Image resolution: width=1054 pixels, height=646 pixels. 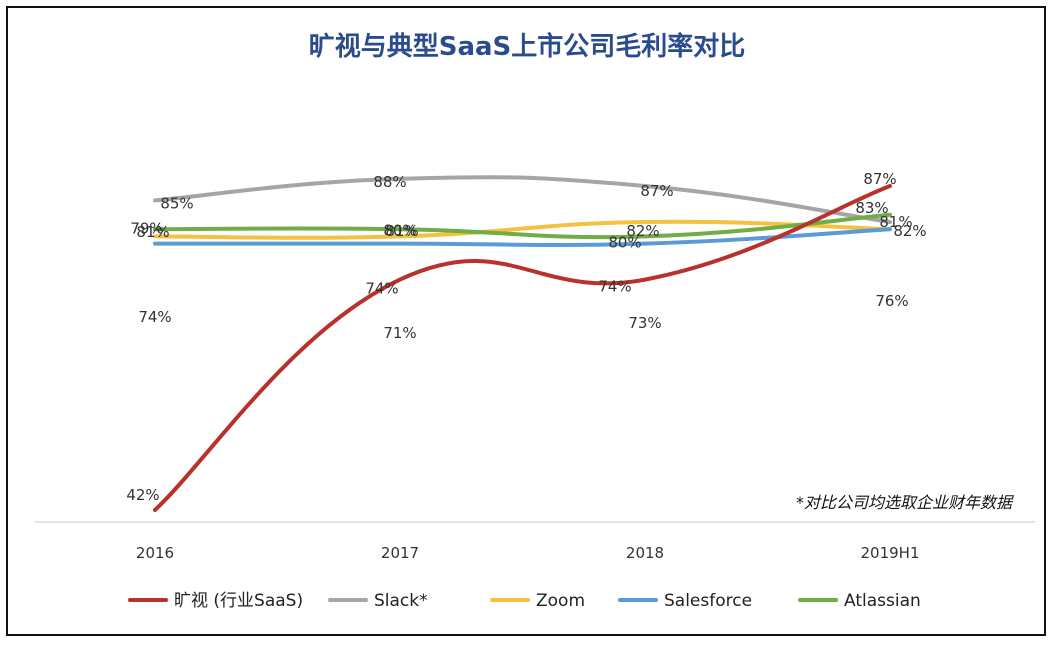 What do you see at coordinates (527, 46) in the screenshot?
I see `chart-title: 旷视与典型SaaS上市公司毛利率对比` at bounding box center [527, 46].